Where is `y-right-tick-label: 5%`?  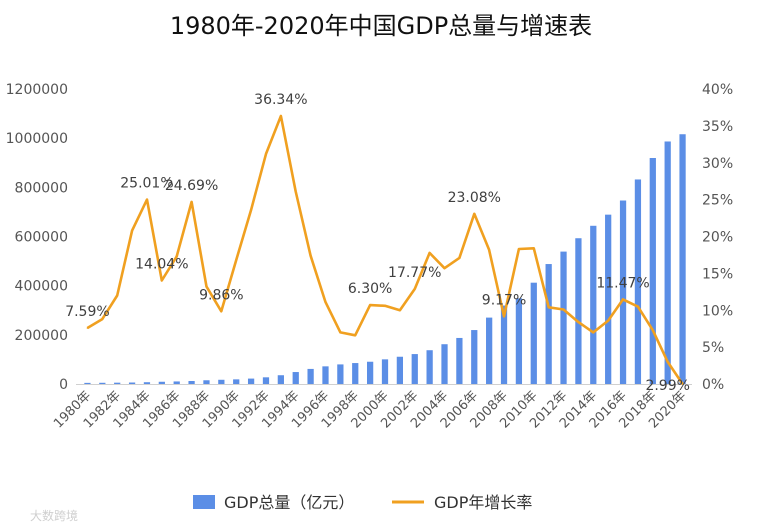
y-right-tick-label: 5% is located at coordinates (713, 348).